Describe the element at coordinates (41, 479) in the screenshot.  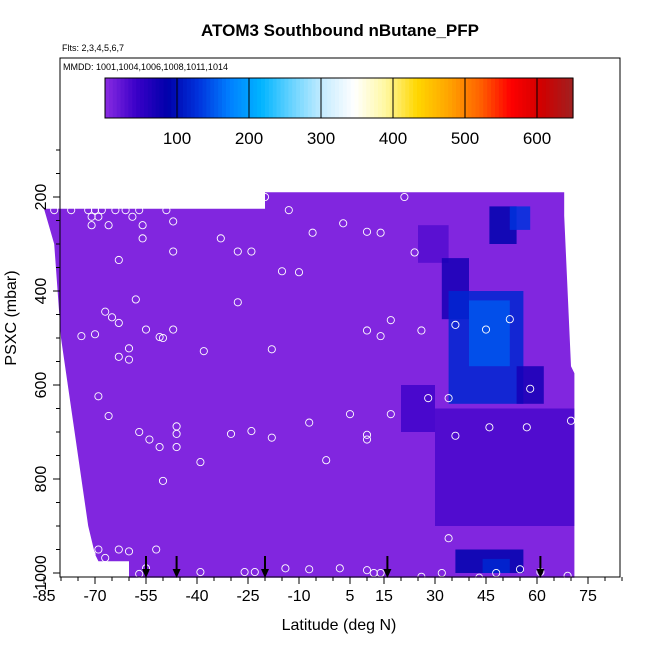
I see `y-tick-label: 800` at that location.